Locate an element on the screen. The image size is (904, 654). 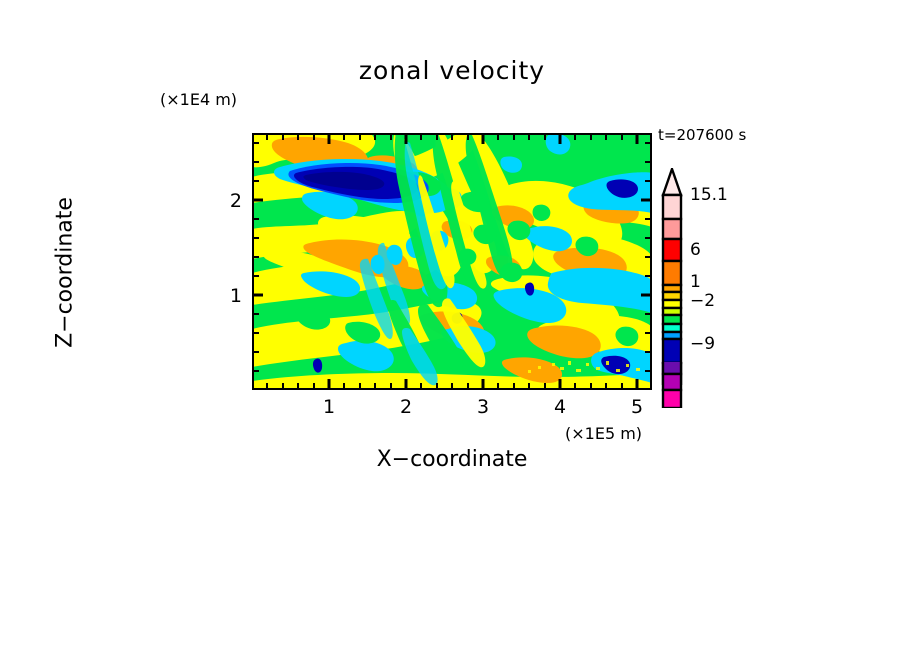
colorbar-arrow-tip is located at coordinates (672, 181).